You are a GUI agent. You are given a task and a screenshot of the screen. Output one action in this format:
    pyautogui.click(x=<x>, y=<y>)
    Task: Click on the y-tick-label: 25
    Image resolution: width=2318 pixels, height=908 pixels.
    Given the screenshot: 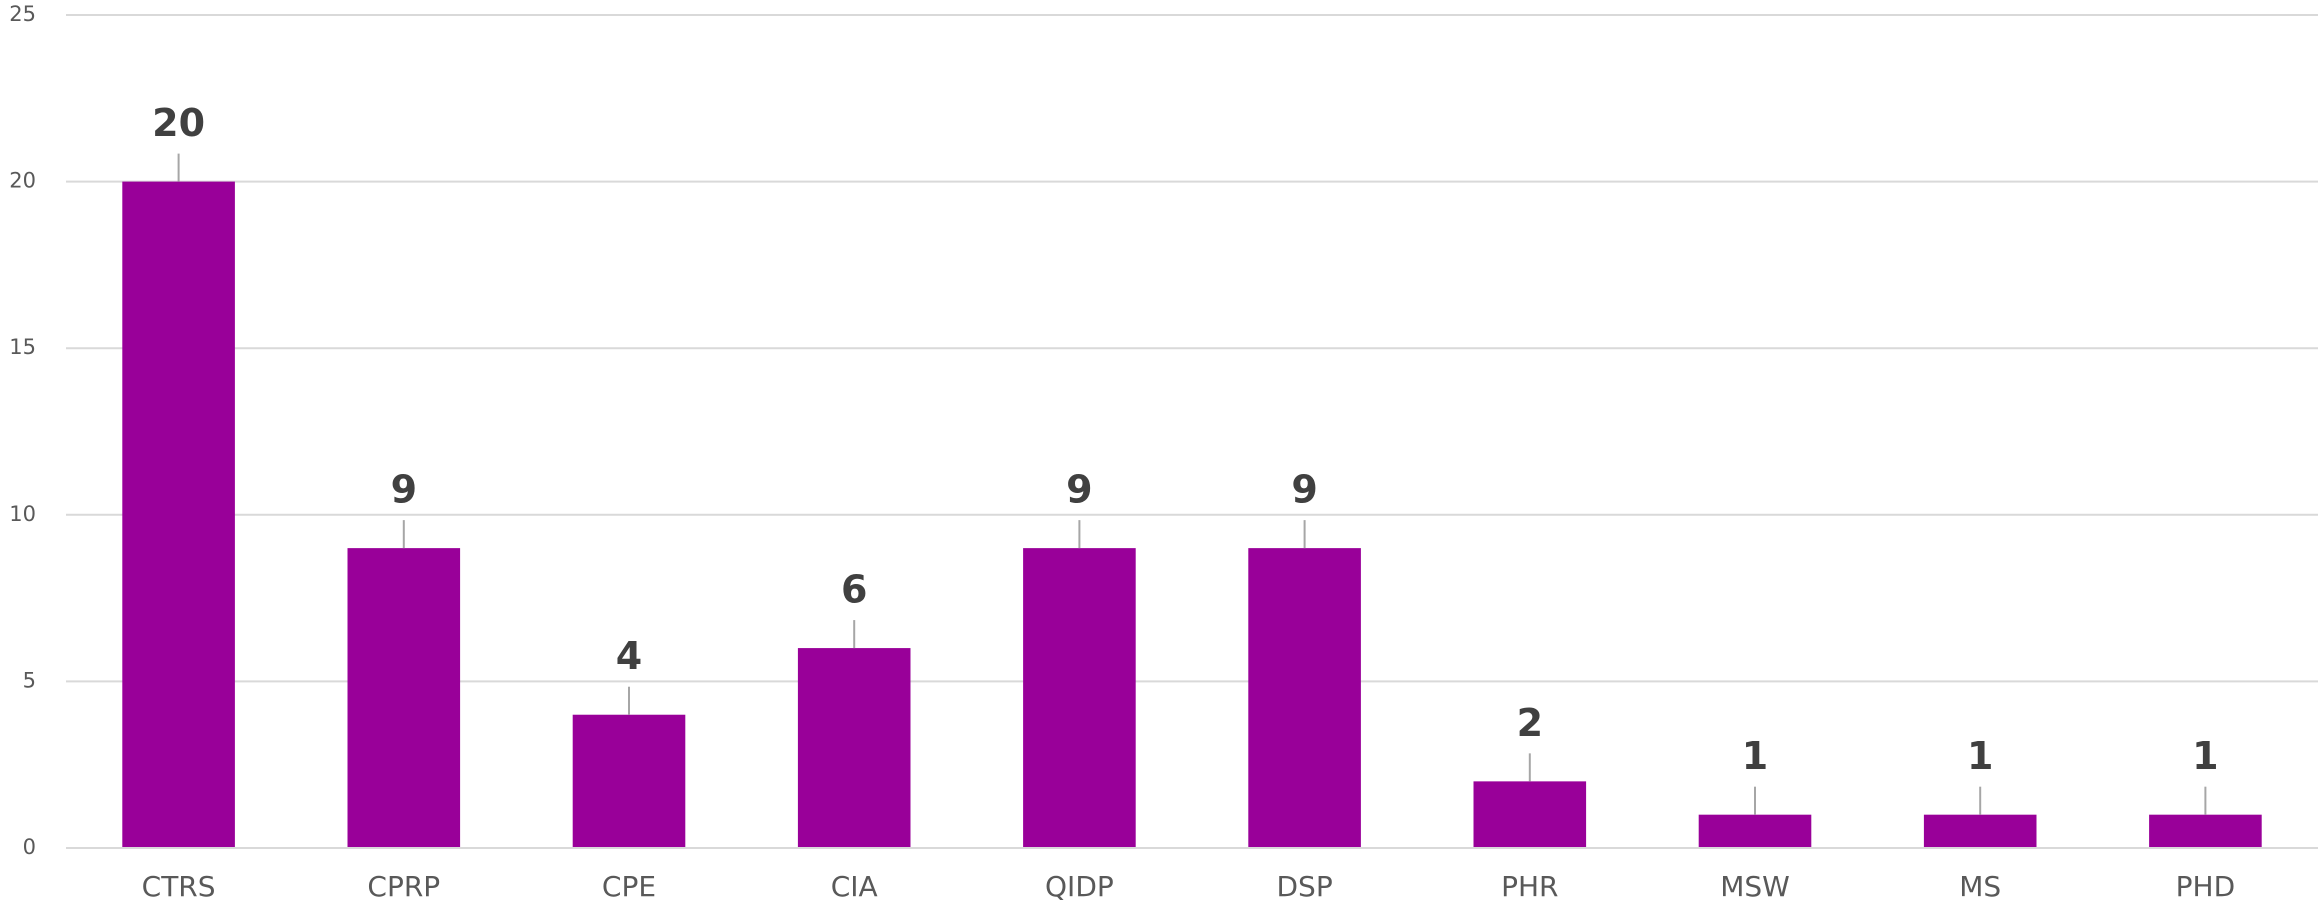 What is the action you would take?
    pyautogui.click(x=22, y=14)
    